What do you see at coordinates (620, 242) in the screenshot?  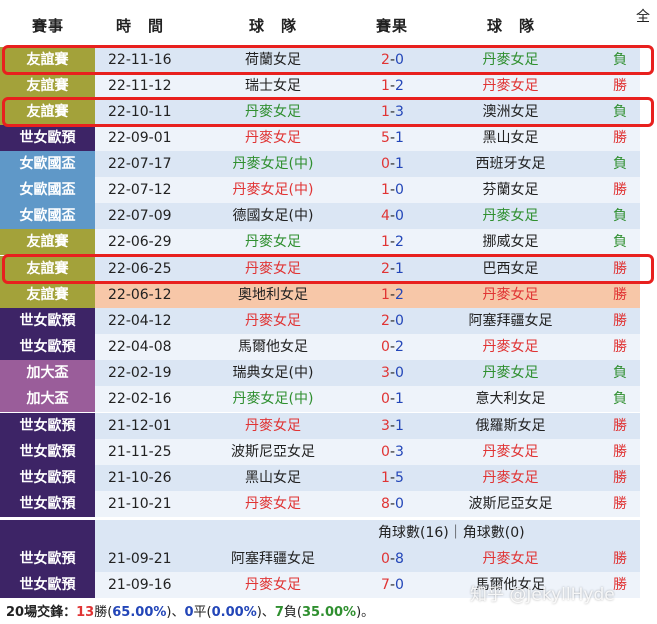 I see `result-cell: 負` at bounding box center [620, 242].